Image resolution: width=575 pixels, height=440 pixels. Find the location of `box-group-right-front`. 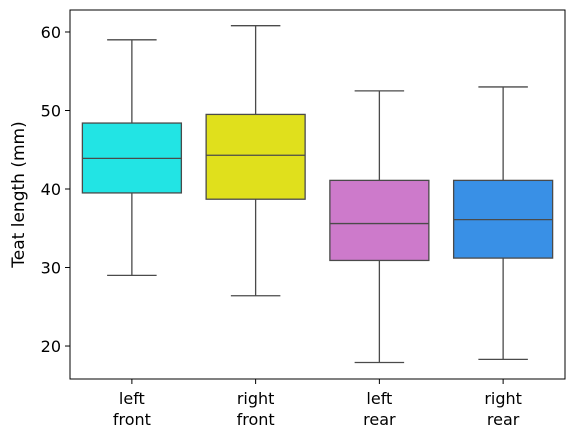

box-group-right-front is located at coordinates (255, 161).